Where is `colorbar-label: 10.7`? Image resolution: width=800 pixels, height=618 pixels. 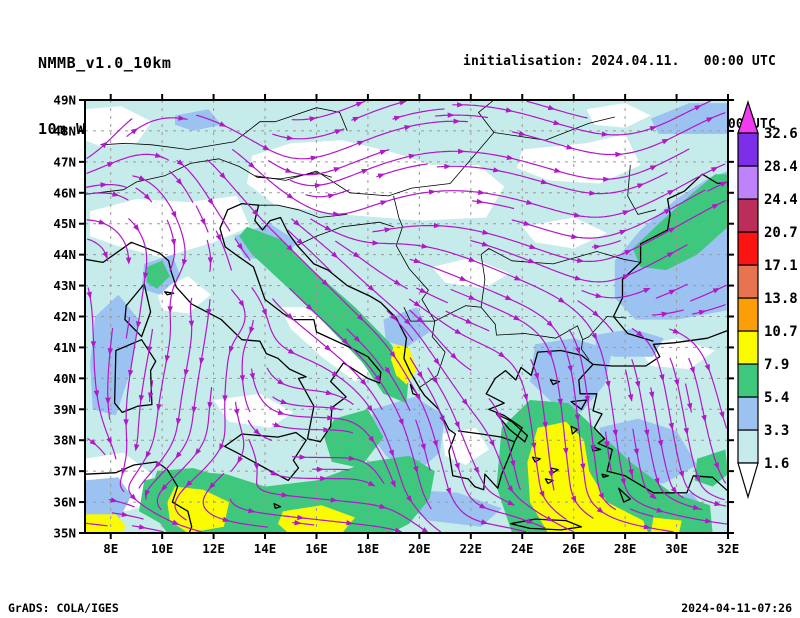
colorbar-label: 10.7 is located at coordinates (781, 332).